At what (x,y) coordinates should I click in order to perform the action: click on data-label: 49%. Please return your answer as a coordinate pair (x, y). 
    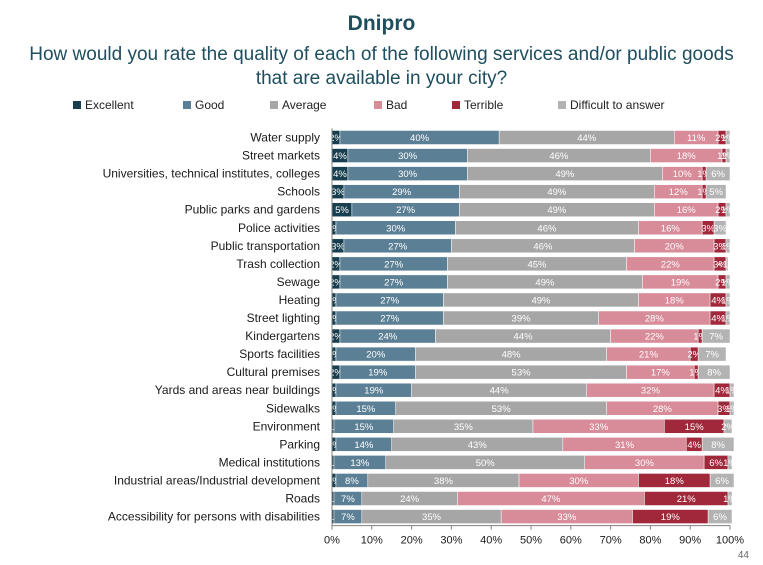
    Looking at the image, I should click on (545, 282).